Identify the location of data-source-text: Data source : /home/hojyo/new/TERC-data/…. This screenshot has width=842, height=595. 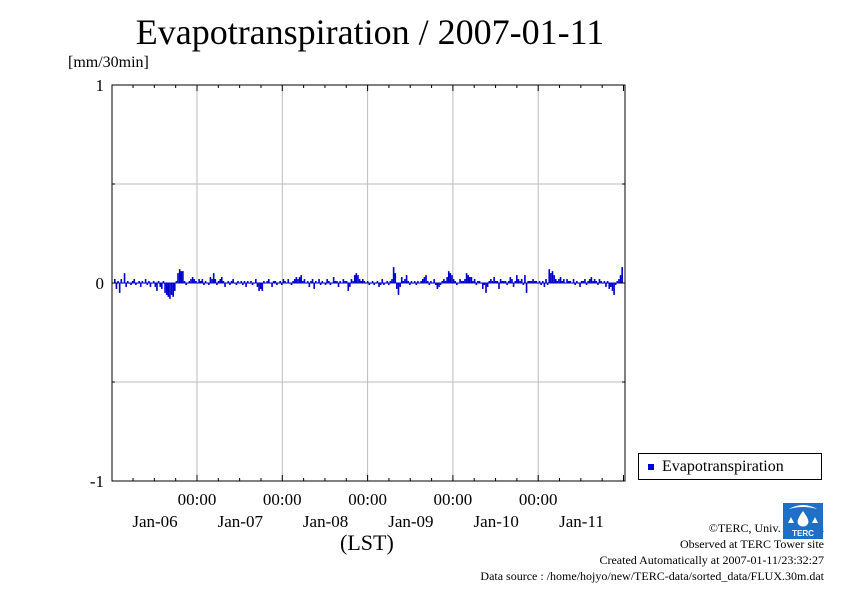
(652, 576).